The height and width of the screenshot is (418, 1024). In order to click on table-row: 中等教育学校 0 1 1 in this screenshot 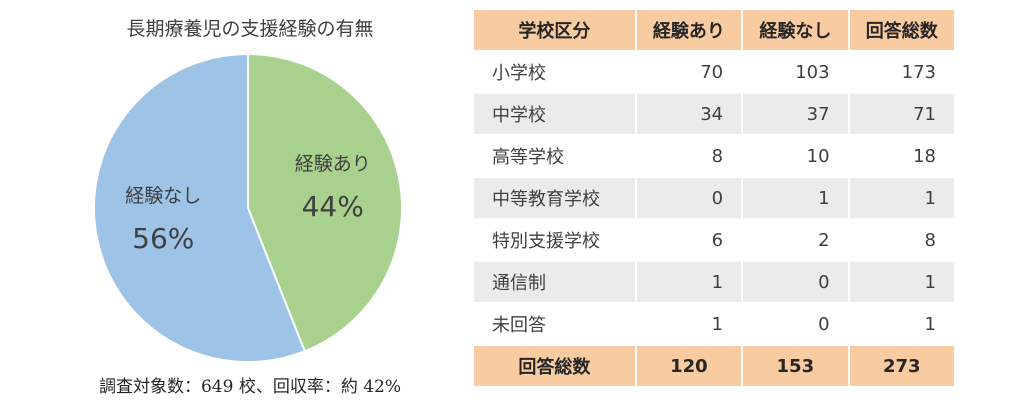, I will do `click(714, 198)`.